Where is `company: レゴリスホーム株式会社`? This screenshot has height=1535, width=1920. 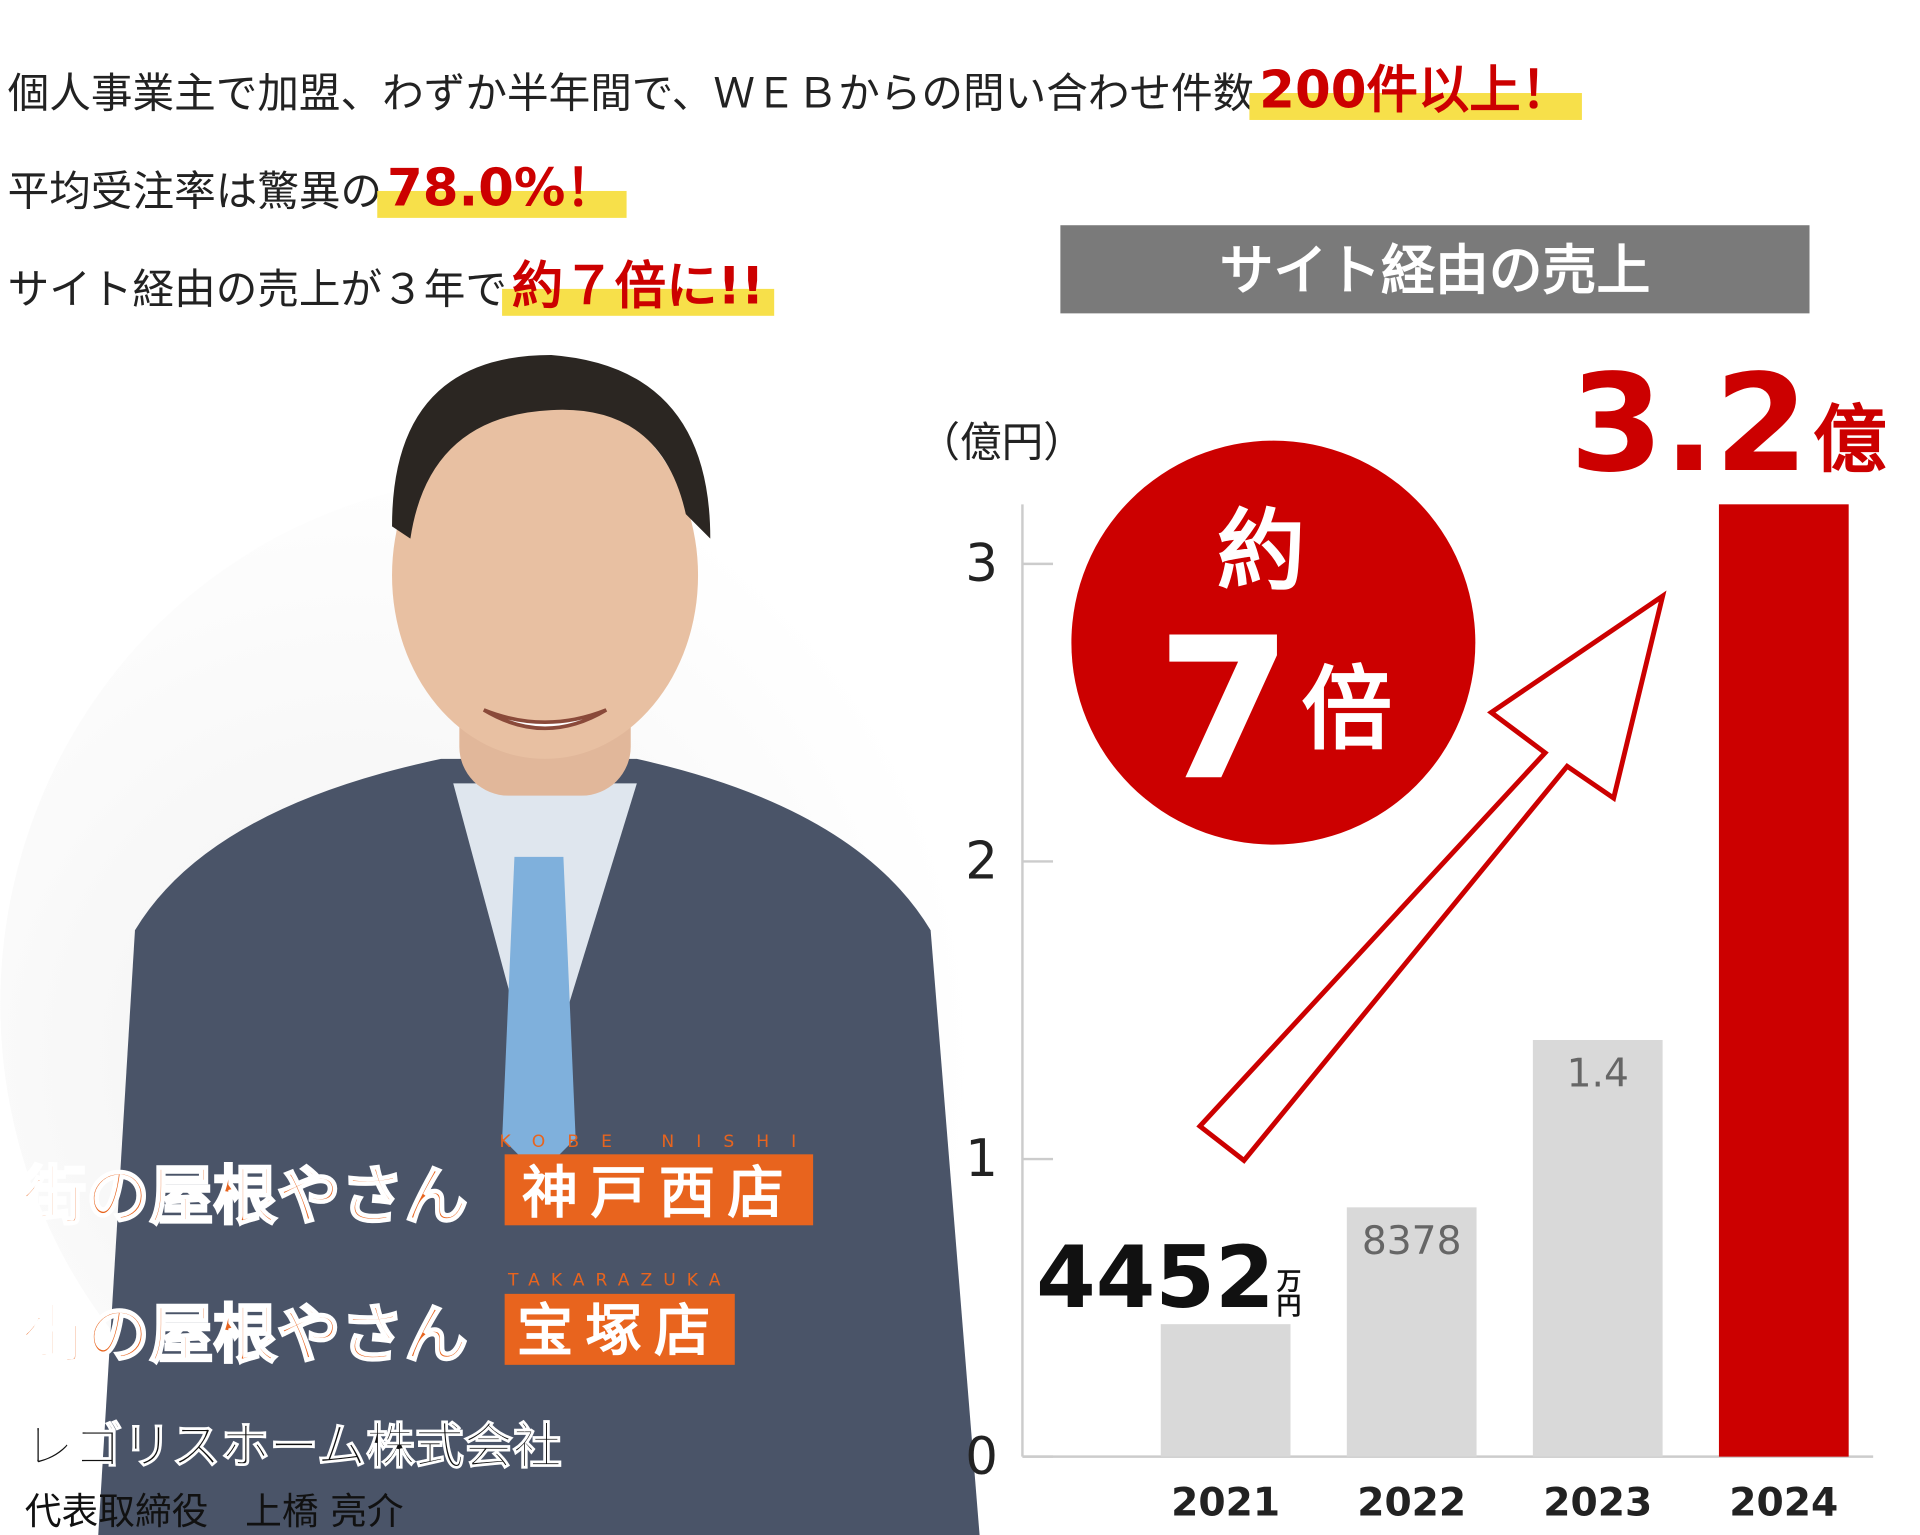
company: レゴリスホーム株式会社 is located at coordinates (293, 1446).